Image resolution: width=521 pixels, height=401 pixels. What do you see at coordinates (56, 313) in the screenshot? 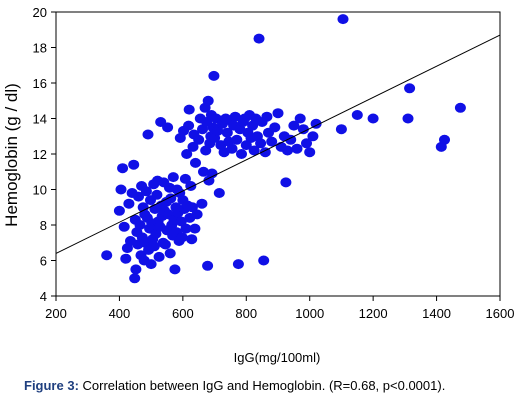
I see `x-tick-label: 200` at bounding box center [56, 313].